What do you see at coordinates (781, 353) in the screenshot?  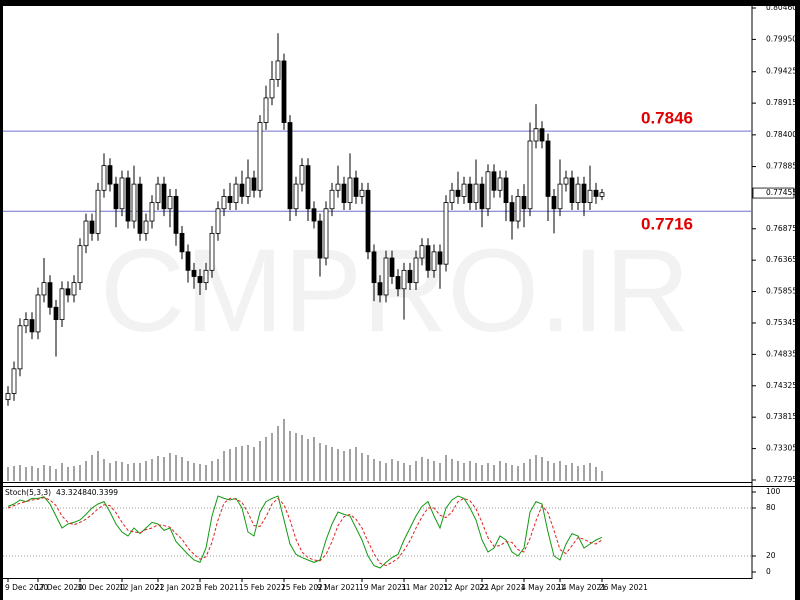 I see `y-tick-label: 0.74835` at bounding box center [781, 353].